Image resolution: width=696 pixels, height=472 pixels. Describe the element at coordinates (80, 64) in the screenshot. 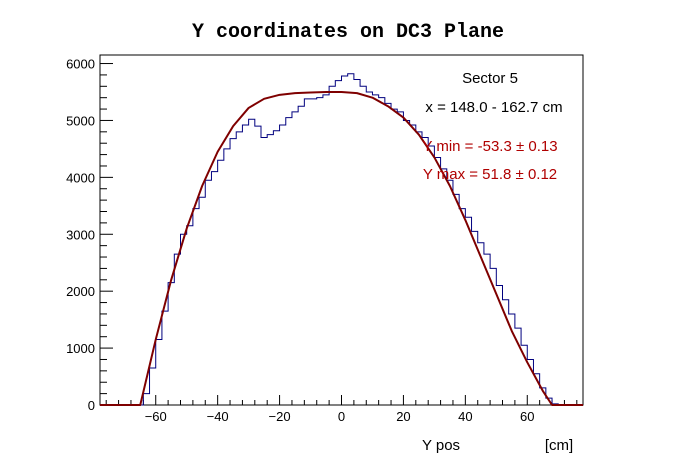

I see `y-tick-label: 6000` at that location.